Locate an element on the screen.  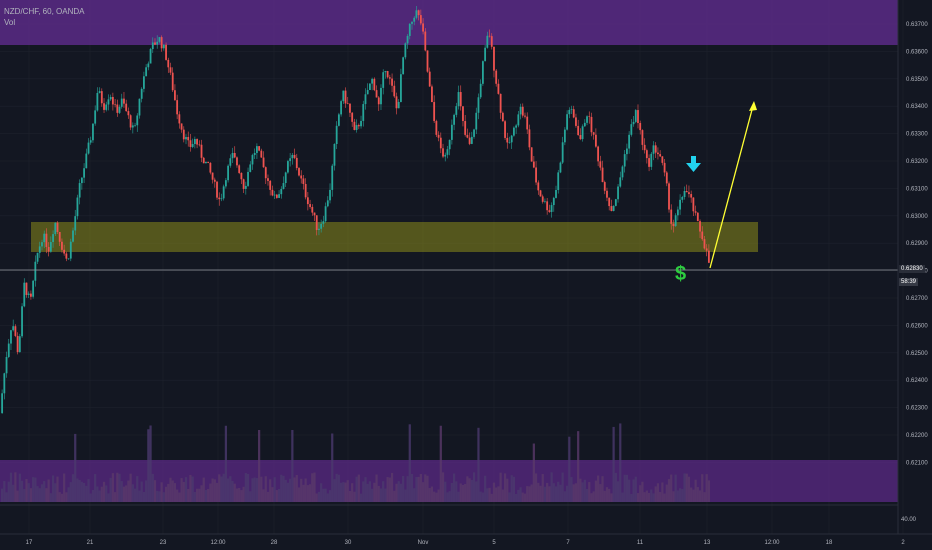
price-tick-label: 0.62600 is located at coordinates (917, 326).